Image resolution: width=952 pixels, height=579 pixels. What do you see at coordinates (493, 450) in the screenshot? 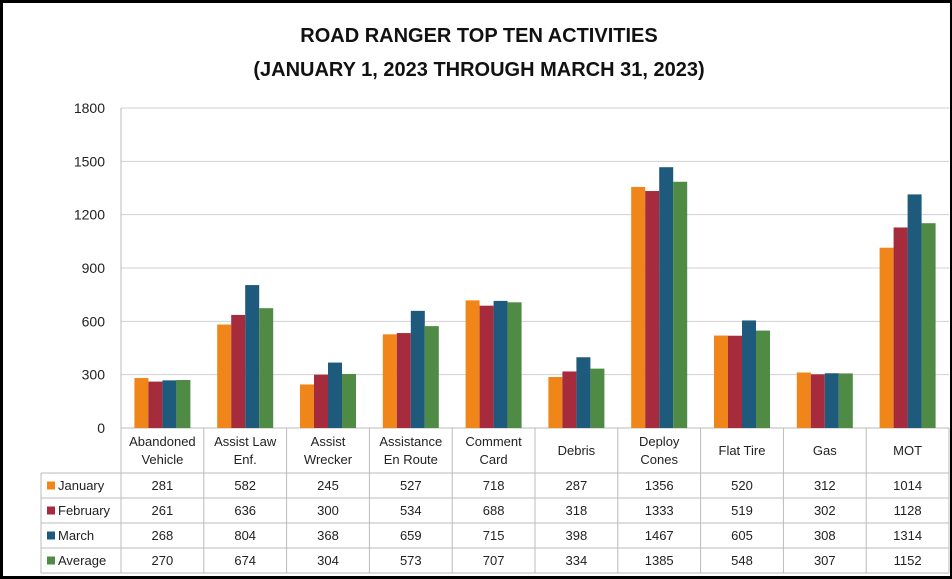
I see `x-tick-label: Comment Card` at bounding box center [493, 450].